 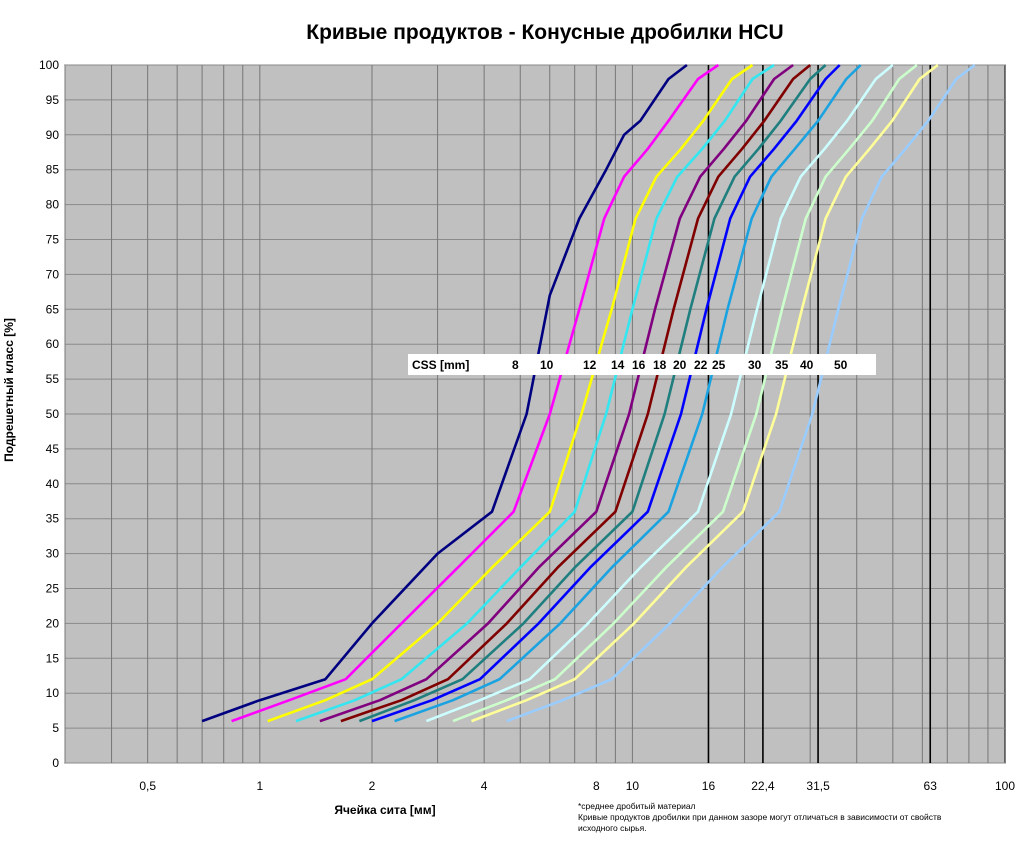 I want to click on legend-label: 50, so click(x=841, y=365).